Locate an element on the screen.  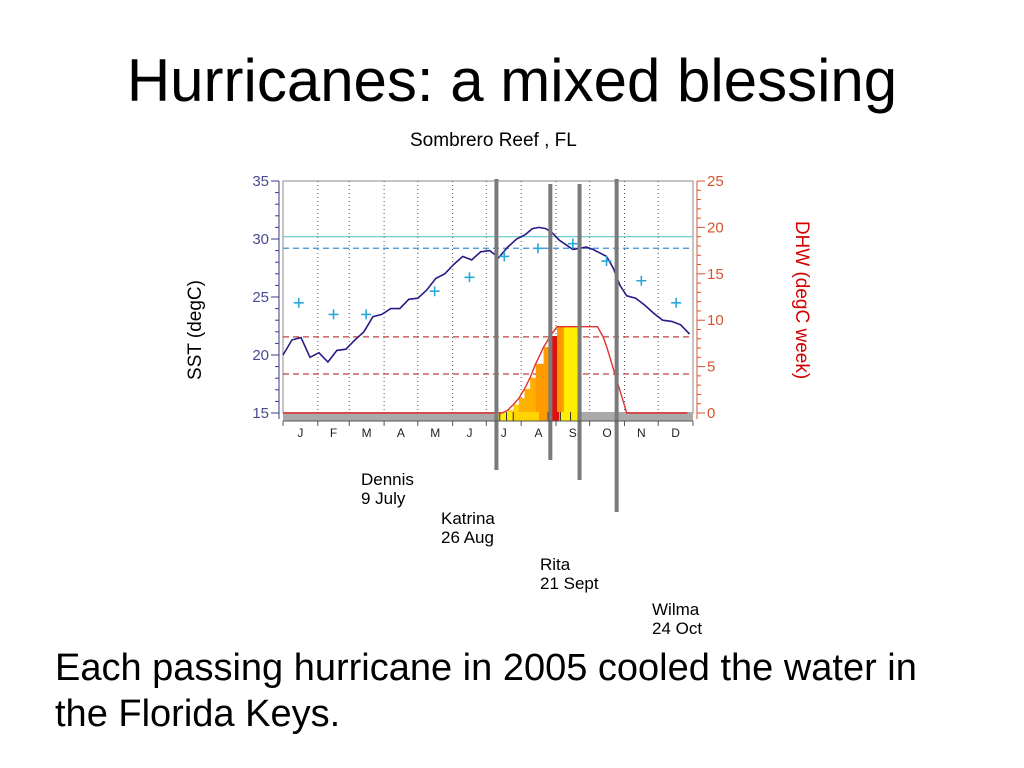
y-left-tick-label: 25 is located at coordinates (260, 297).